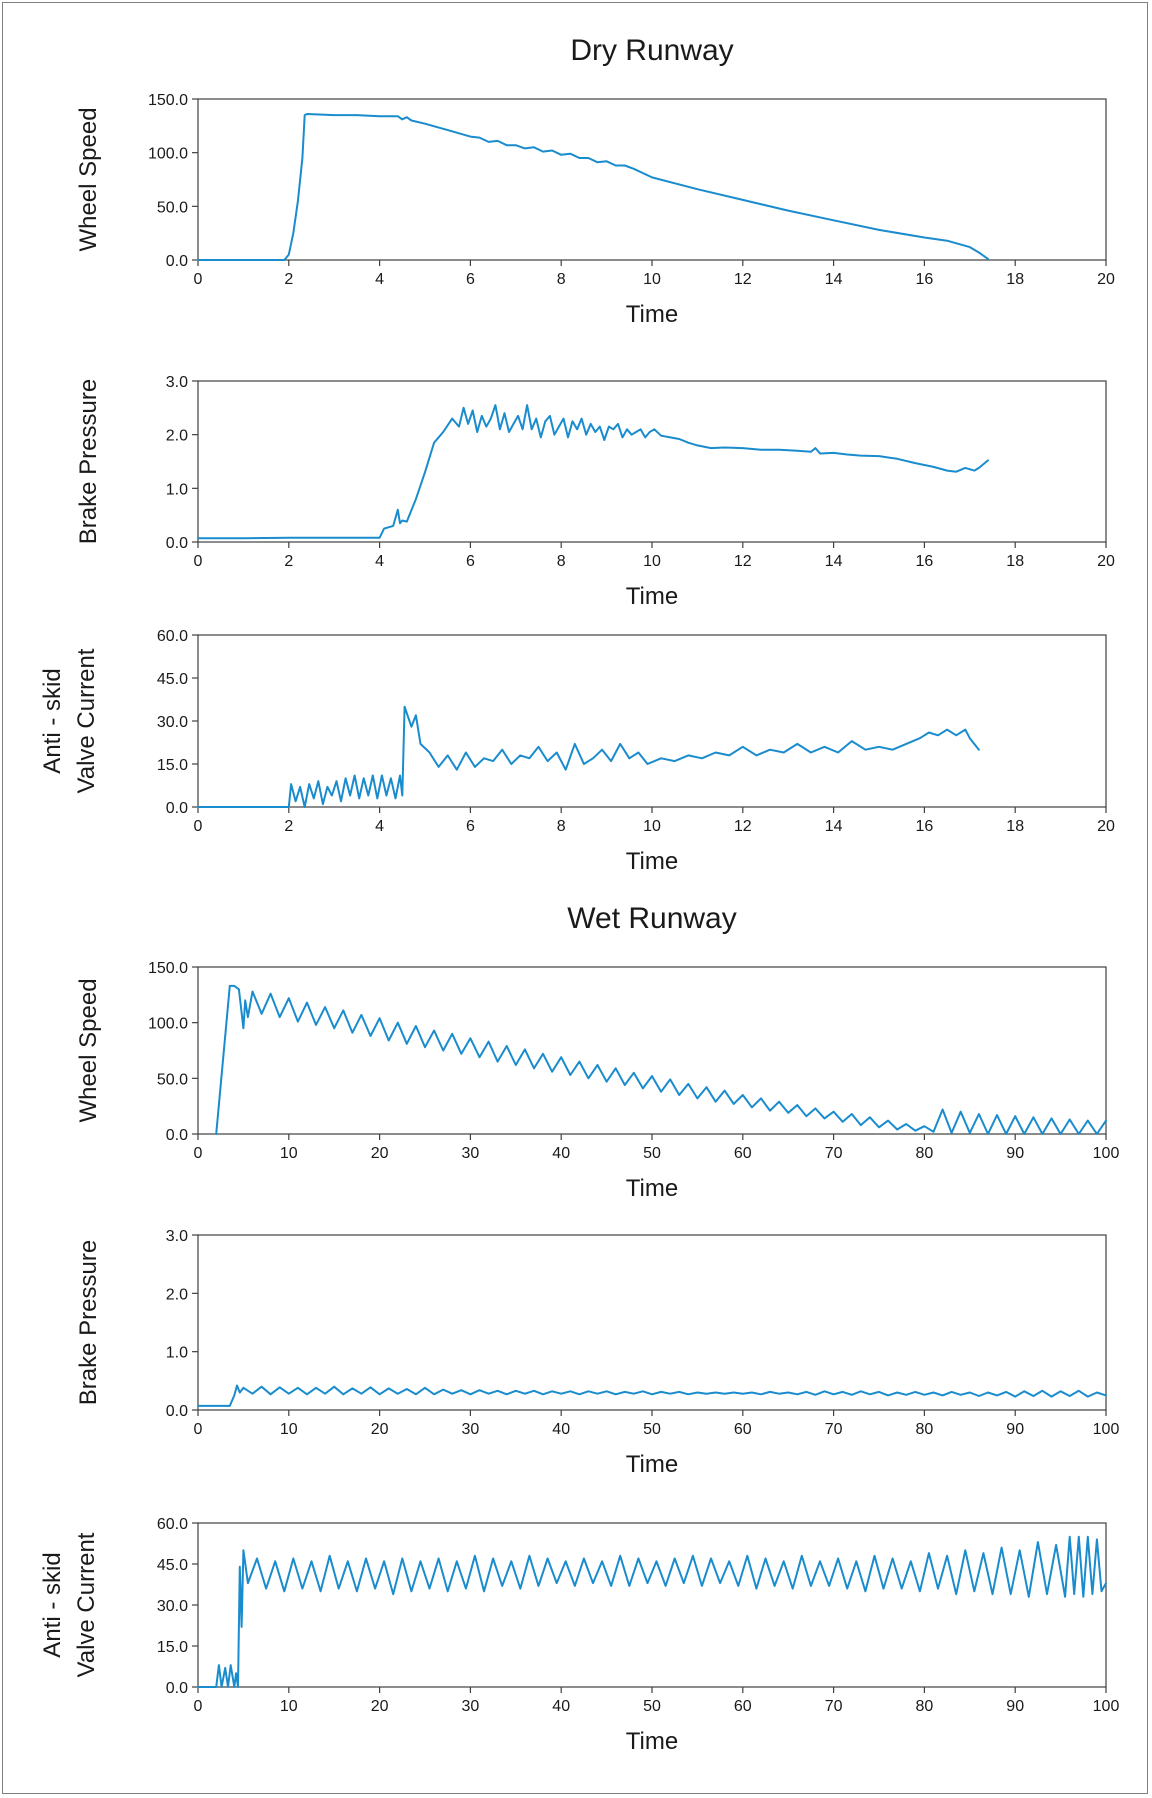  I want to click on y-tick-label: 2.0, so click(177, 436).